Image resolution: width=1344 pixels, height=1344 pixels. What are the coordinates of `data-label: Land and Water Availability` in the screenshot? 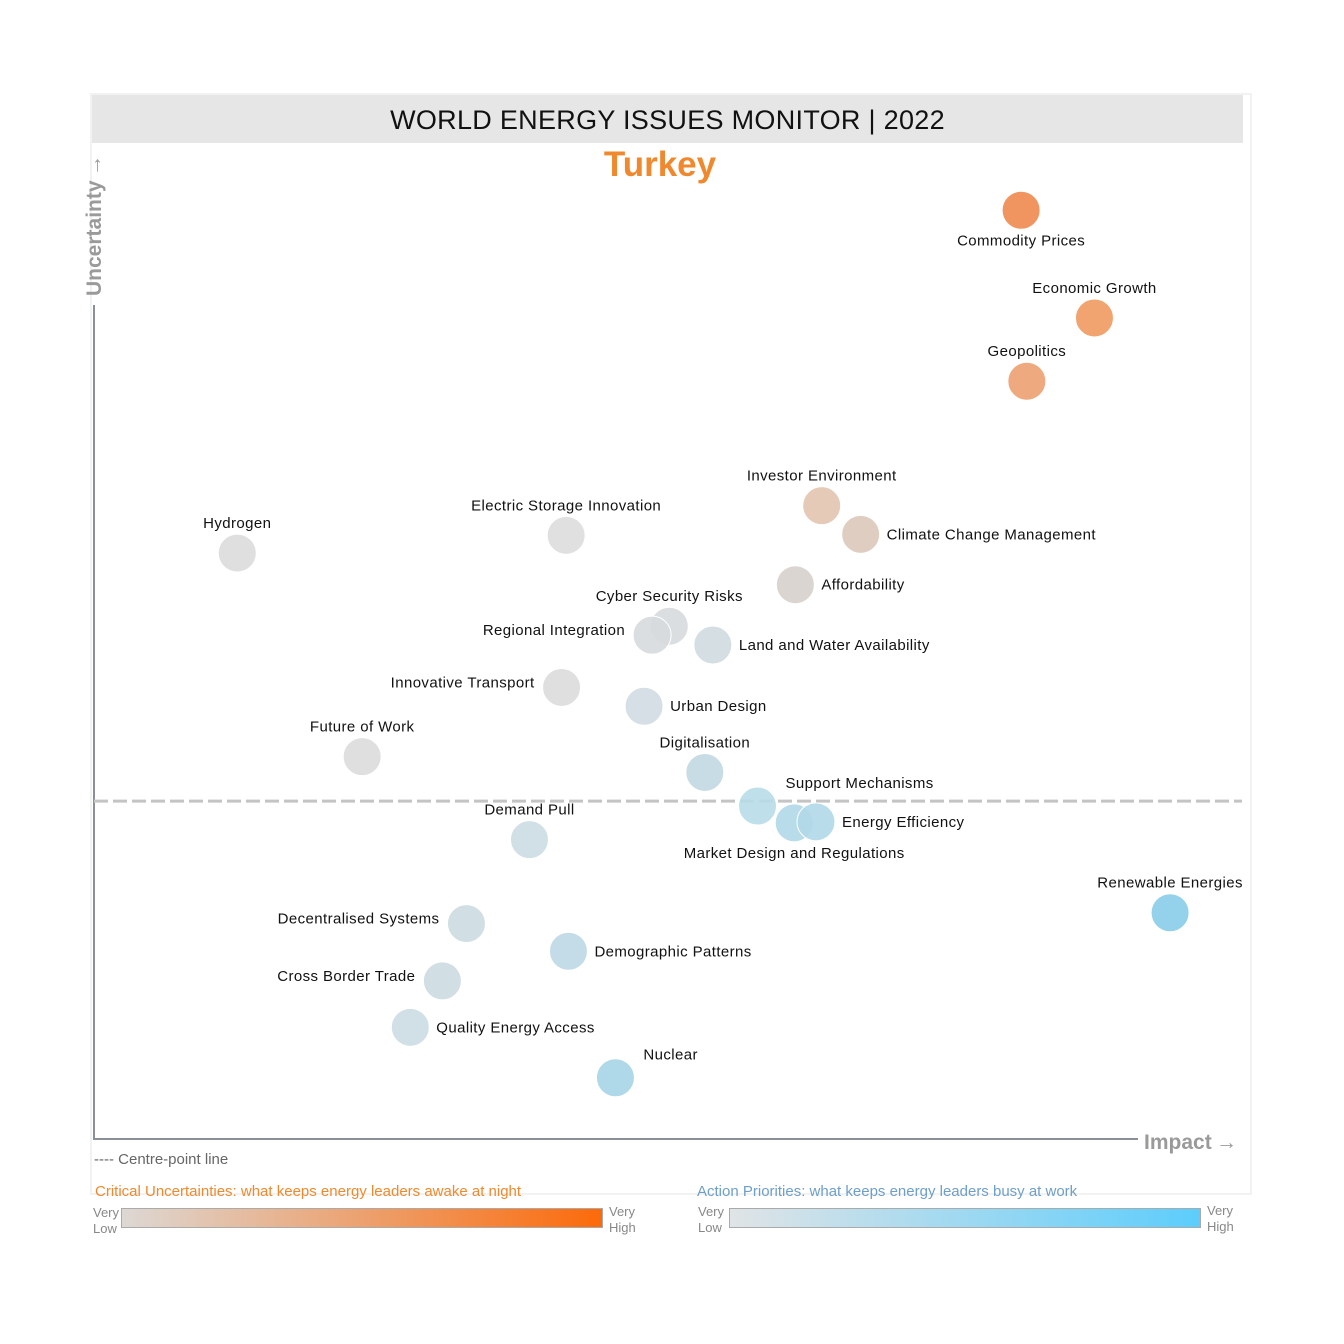 It's located at (834, 645).